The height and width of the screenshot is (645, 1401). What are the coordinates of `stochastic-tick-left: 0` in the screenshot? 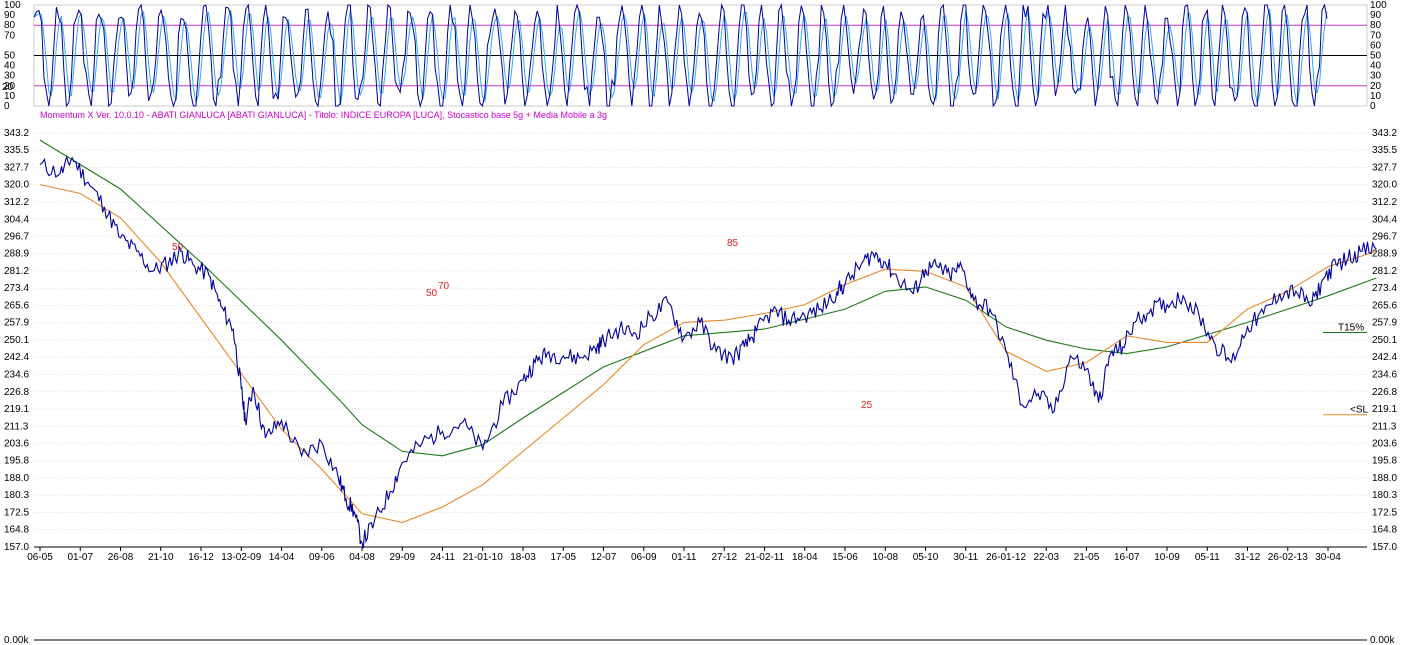 It's located at (7, 106).